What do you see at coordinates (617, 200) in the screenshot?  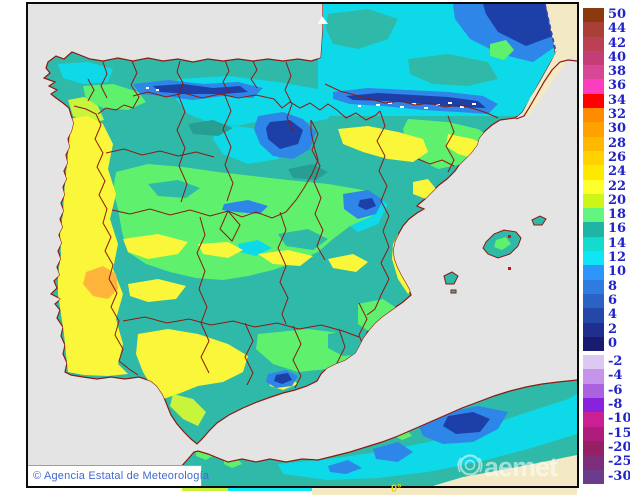 I see `scale-value: 20` at bounding box center [617, 200].